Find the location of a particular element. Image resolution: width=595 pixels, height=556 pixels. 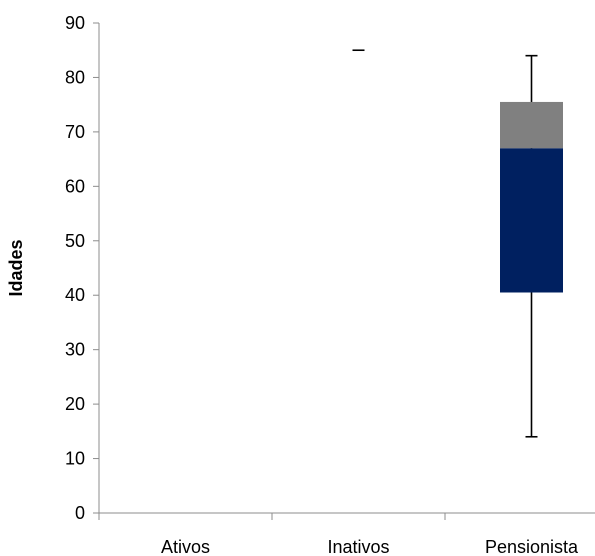

box-upper-quartile is located at coordinates (531, 125).